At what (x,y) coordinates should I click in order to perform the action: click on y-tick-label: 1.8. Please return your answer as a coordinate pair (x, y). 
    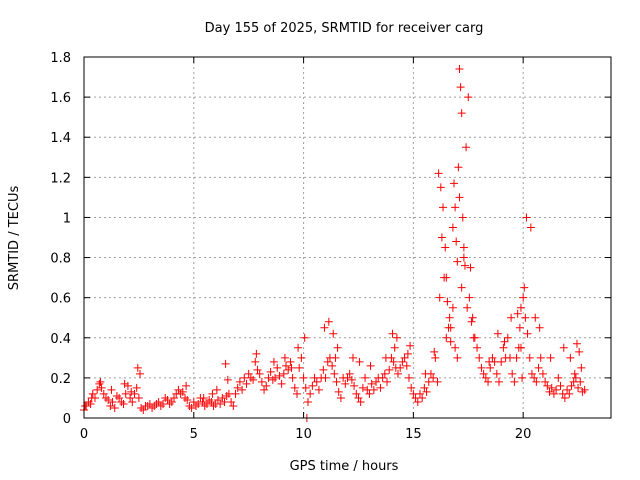
    Looking at the image, I should click on (60, 58).